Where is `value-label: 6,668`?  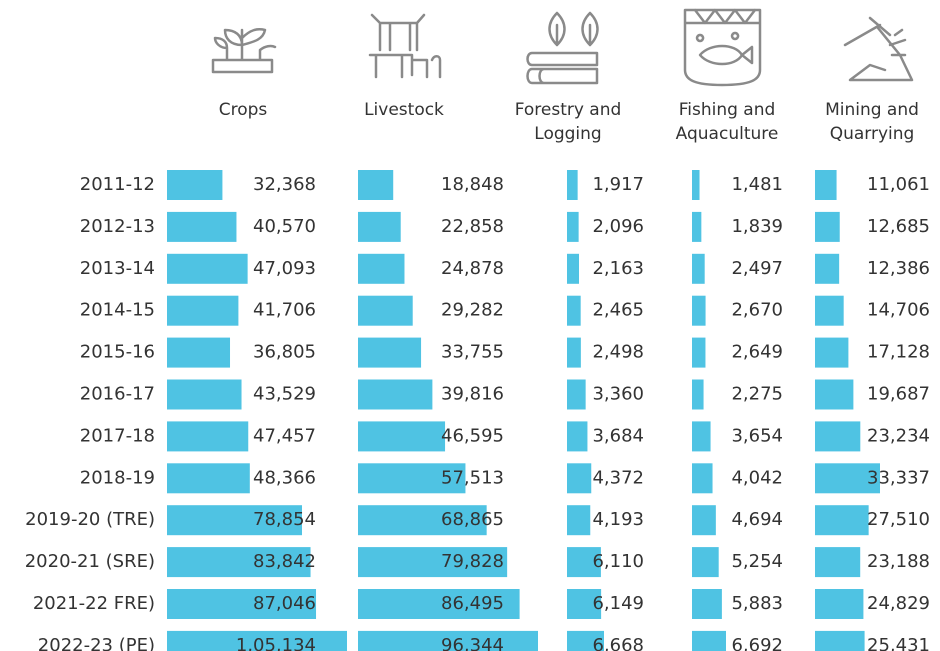
value-label: 6,668 is located at coordinates (618, 643).